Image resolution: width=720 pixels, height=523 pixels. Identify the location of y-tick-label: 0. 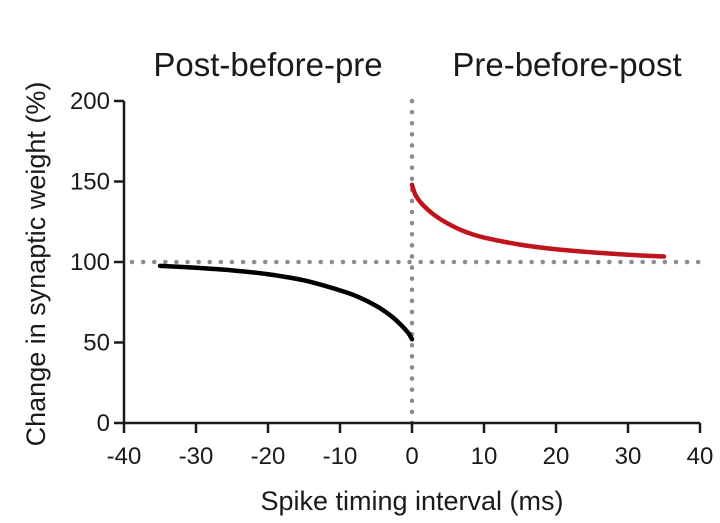
(103, 423).